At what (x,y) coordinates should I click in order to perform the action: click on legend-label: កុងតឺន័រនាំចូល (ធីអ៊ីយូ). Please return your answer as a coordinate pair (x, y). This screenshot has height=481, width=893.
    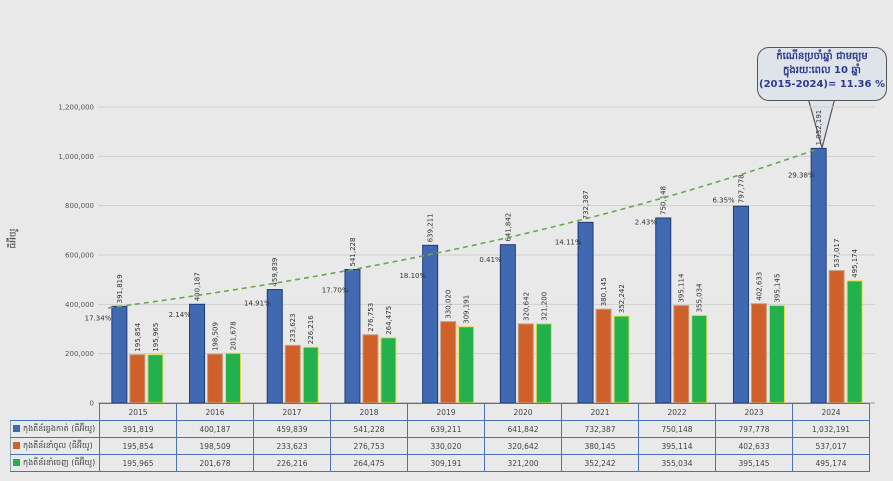
    Looking at the image, I should click on (58, 445).